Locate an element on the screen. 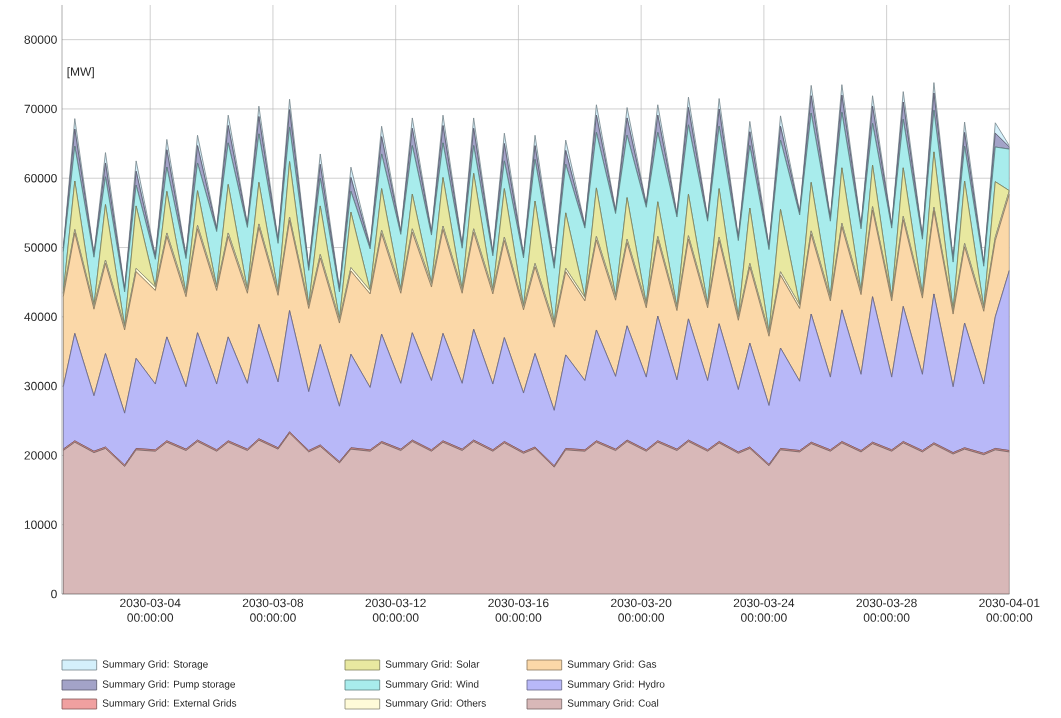  y-tick-label: 50000 is located at coordinates (40, 247).